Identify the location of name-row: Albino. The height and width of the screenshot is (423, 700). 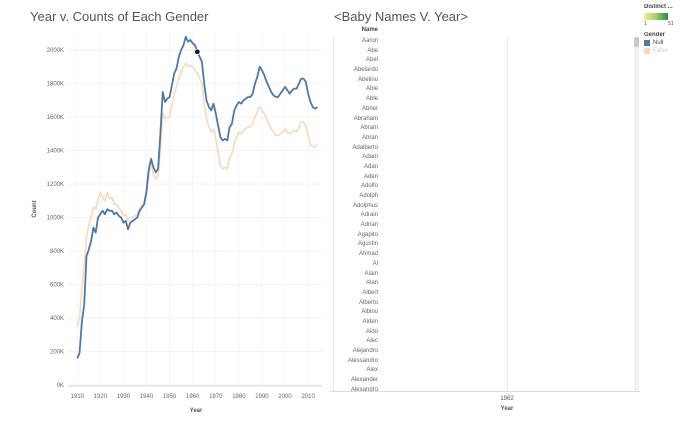
(369, 312).